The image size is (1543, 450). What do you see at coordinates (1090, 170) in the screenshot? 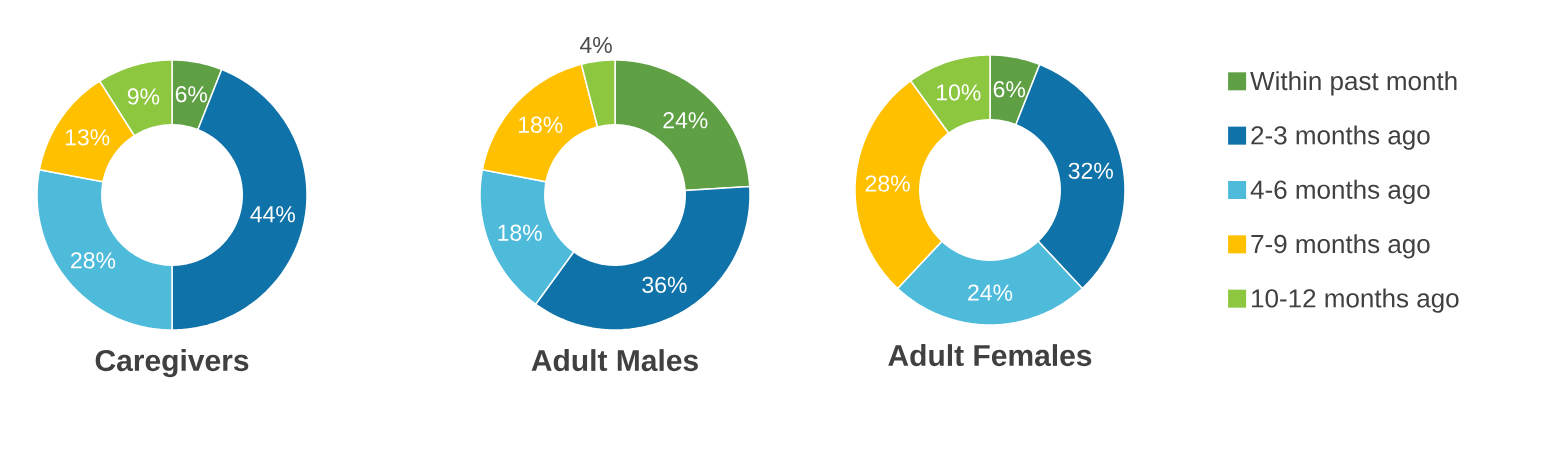
I see `data-label: 32%` at bounding box center [1090, 170].